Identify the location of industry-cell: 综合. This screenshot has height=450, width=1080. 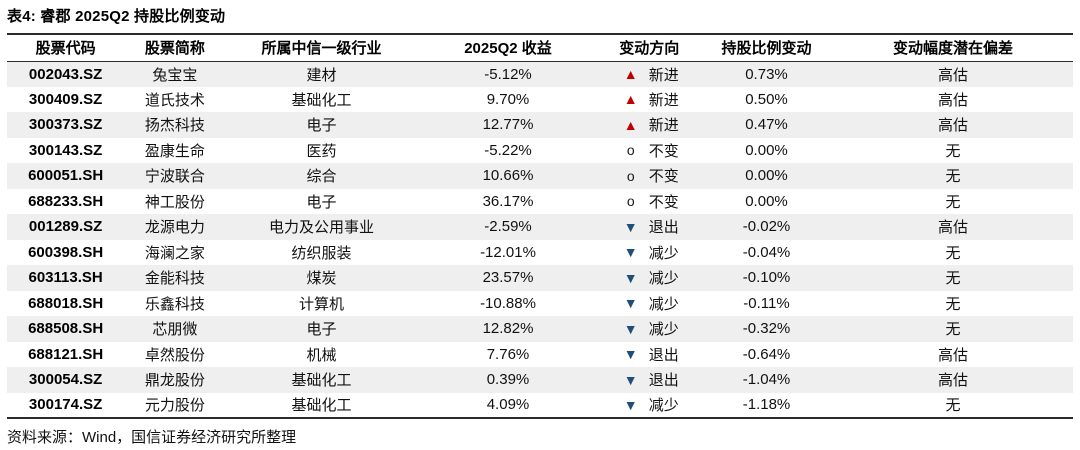
(321, 177).